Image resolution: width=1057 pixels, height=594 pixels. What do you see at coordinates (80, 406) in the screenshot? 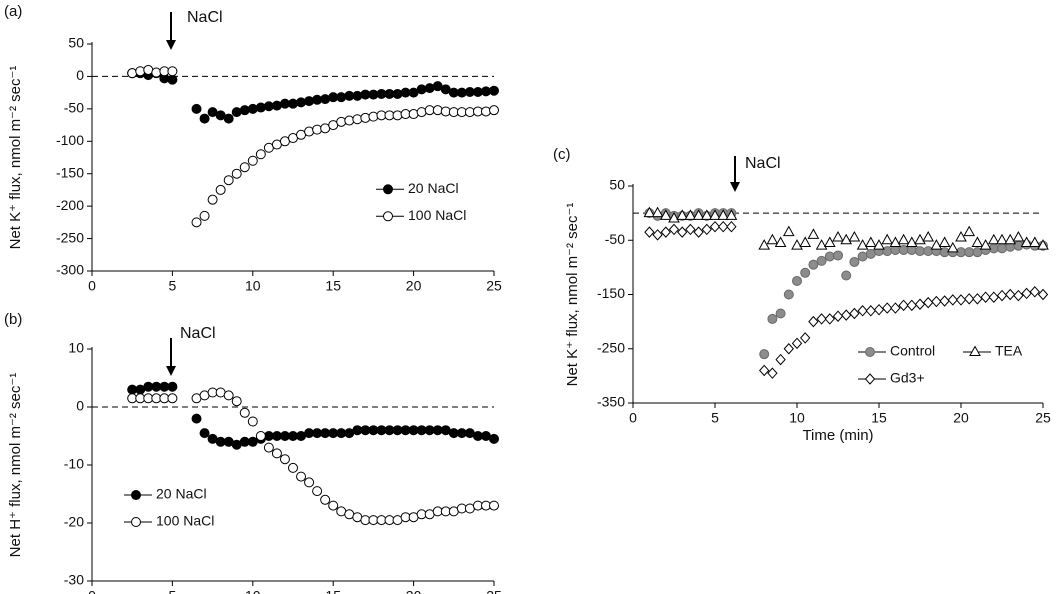
I see `y-tick-label: 0` at bounding box center [80, 406].